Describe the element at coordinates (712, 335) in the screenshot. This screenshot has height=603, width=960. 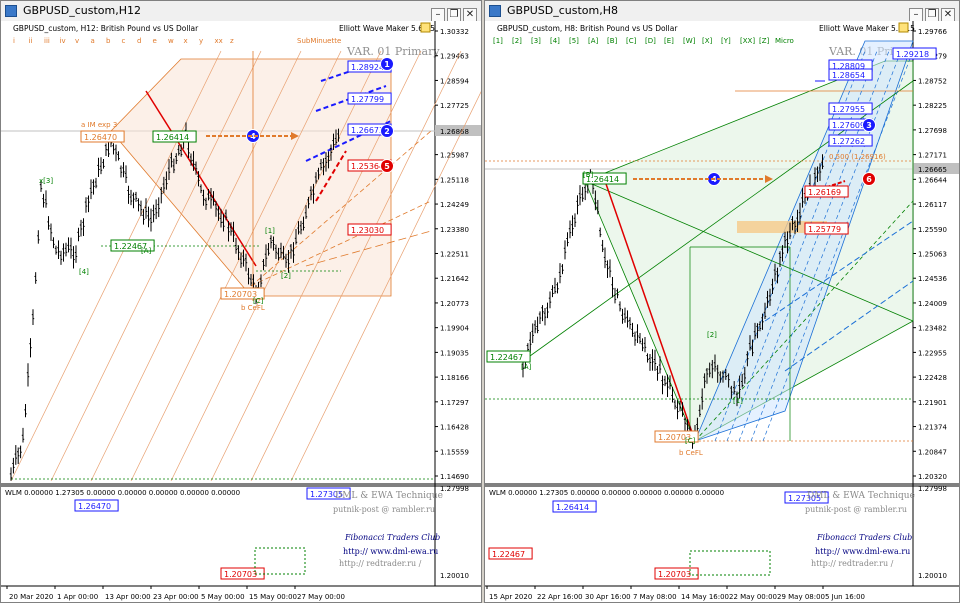
I see `wave-mark: [2]` at that location.